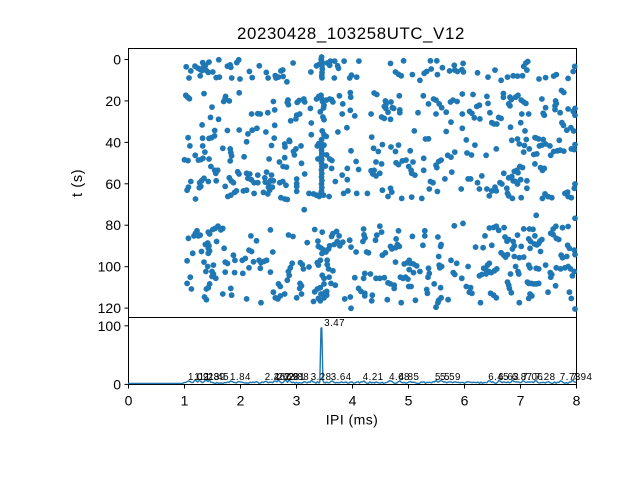 This screenshot has height=480, width=640. What do you see at coordinates (78, 183) in the screenshot?
I see `svg-text: t (s)` at bounding box center [78, 183].